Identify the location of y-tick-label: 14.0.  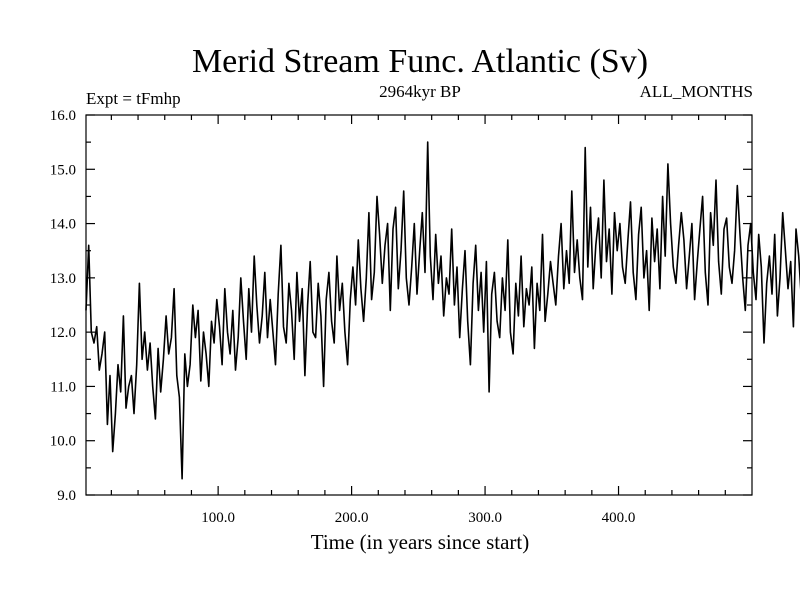
(63, 225).